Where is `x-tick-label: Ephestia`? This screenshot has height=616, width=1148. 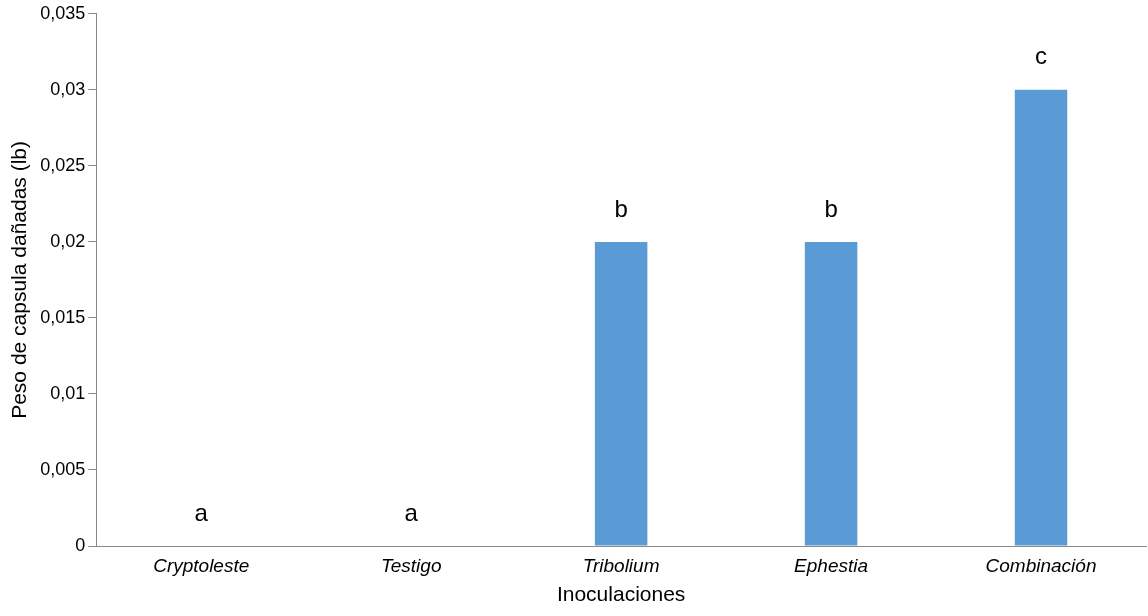 x-tick-label: Ephestia is located at coordinates (831, 565).